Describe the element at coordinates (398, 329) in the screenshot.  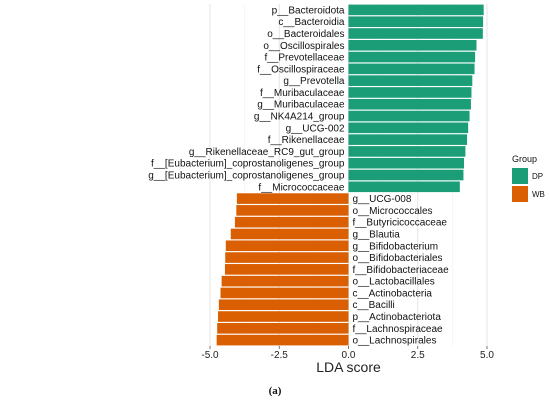
I see `category-label: f__Lachnospiraceae` at that location.